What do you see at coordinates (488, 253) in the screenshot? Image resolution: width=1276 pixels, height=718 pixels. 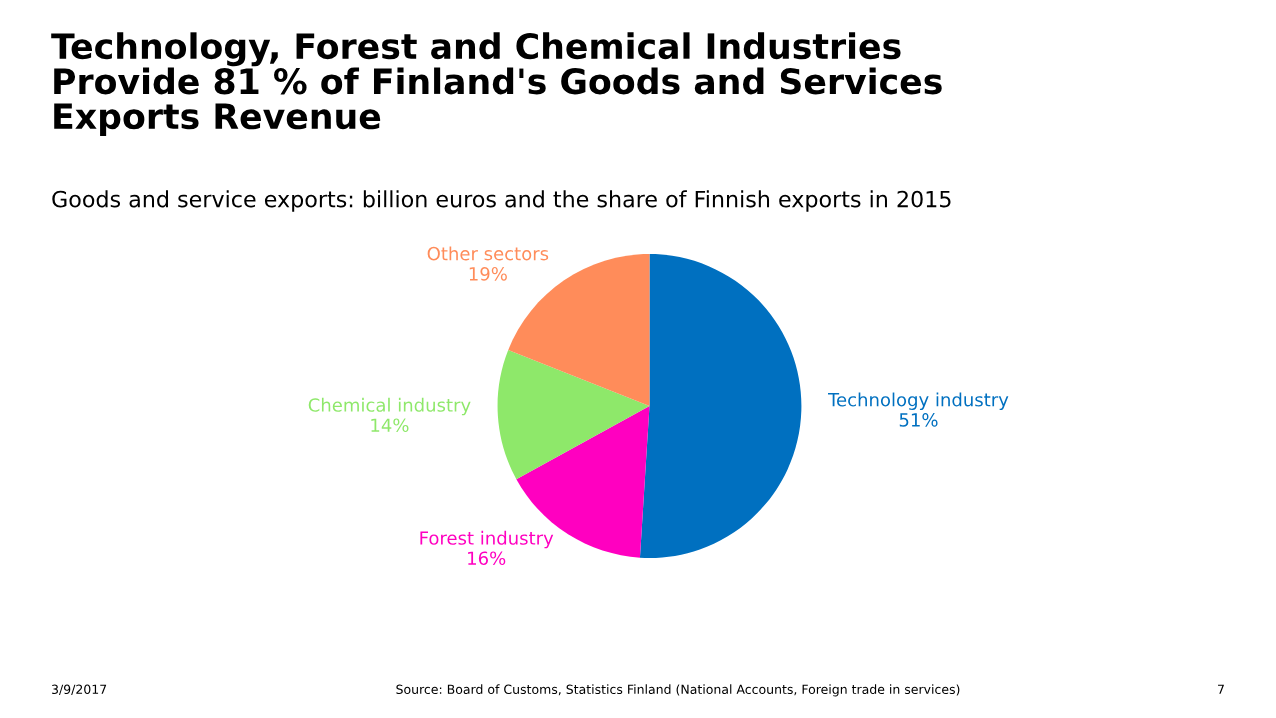 I see `slice-label: Other sectors` at bounding box center [488, 253].